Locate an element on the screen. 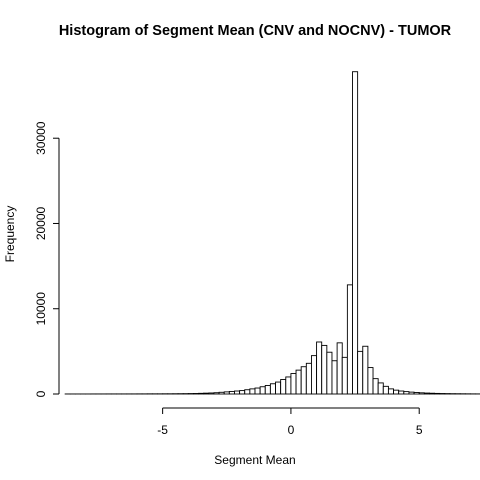 The height and width of the screenshot is (480, 480). x-axis: -5 0 5 is located at coordinates (290, 422).